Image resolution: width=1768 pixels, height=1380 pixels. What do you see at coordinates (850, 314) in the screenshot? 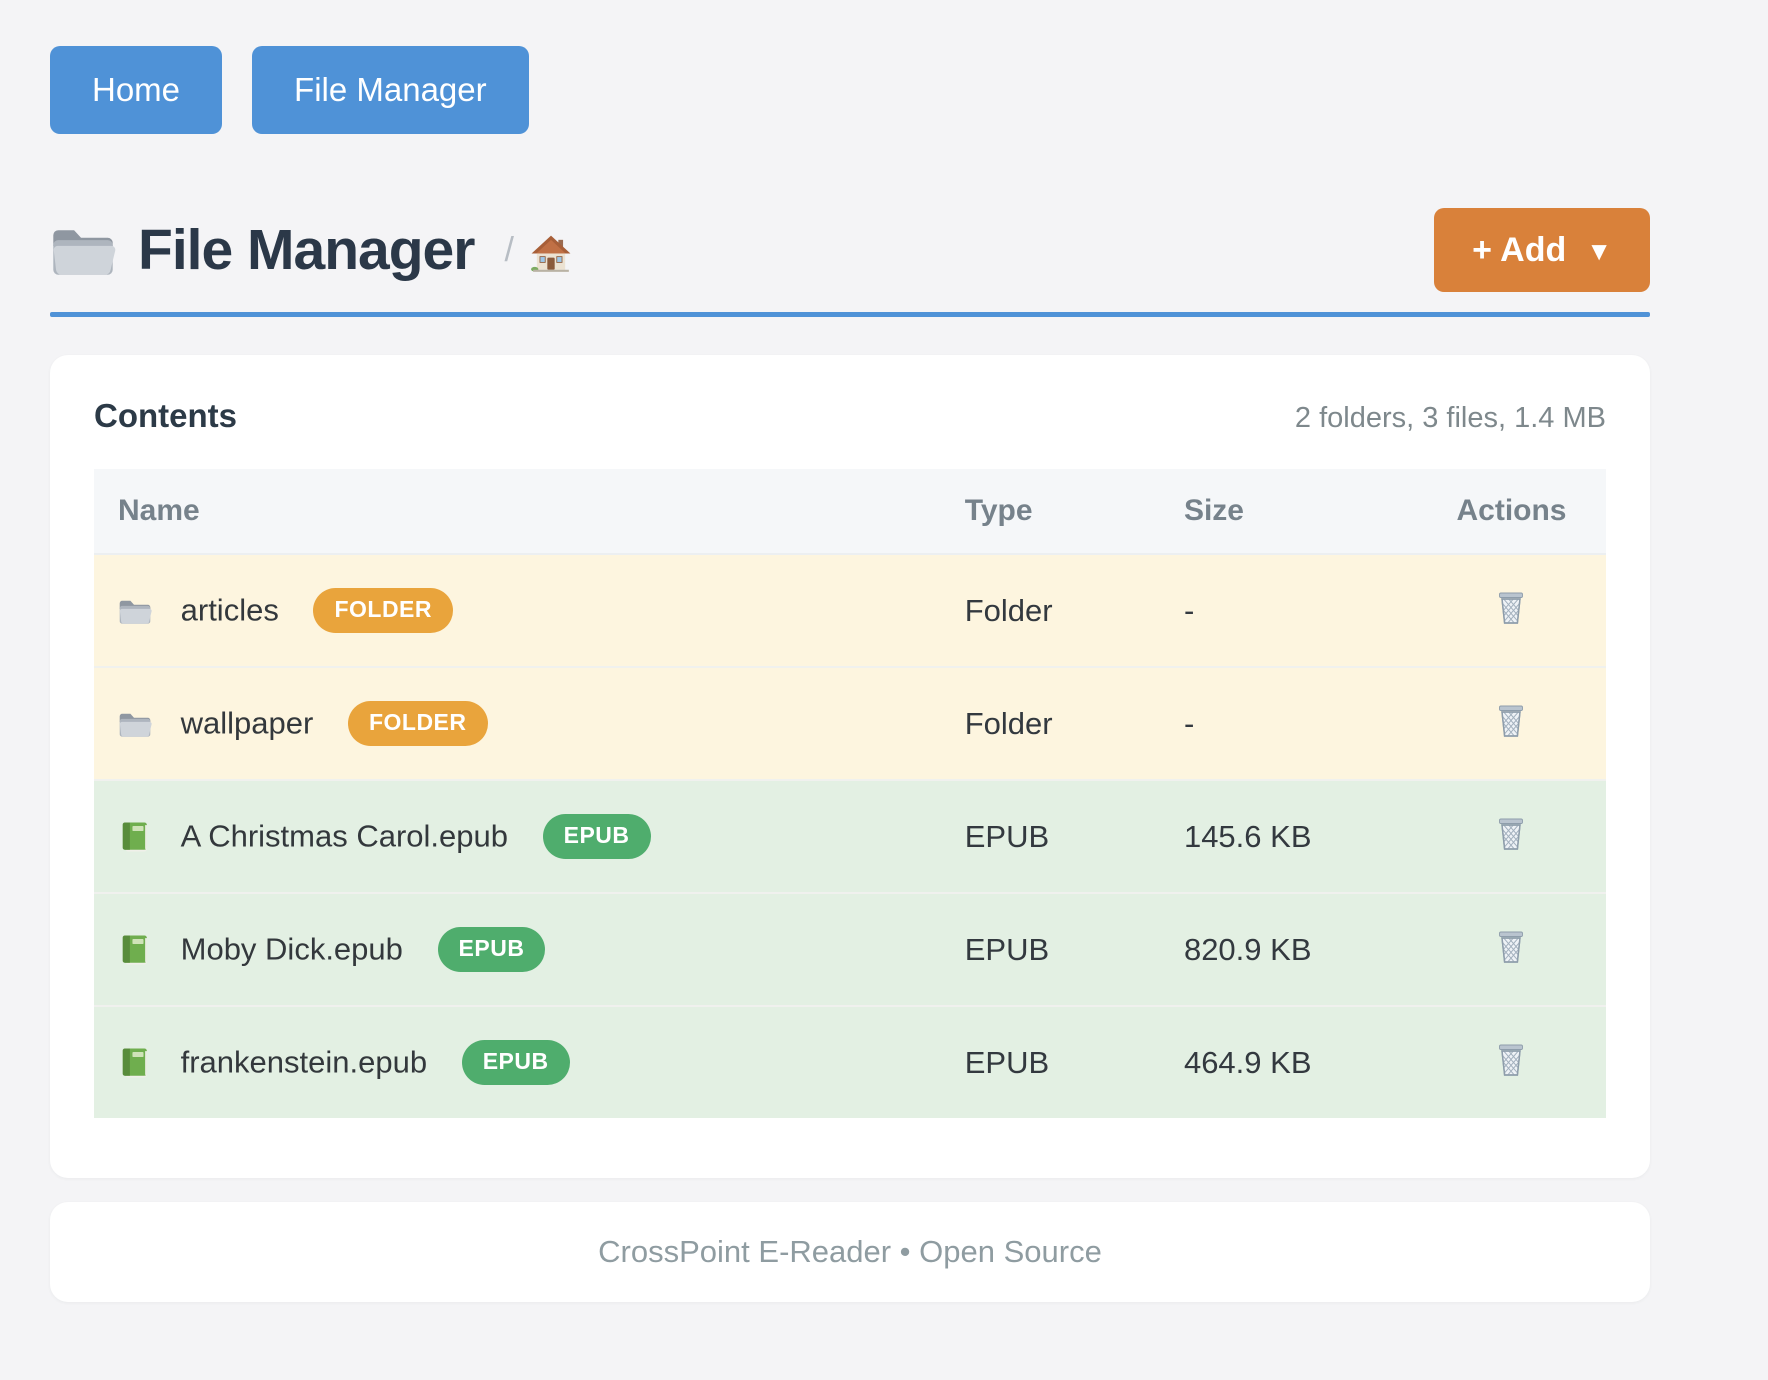
I see `header-divider` at bounding box center [850, 314].